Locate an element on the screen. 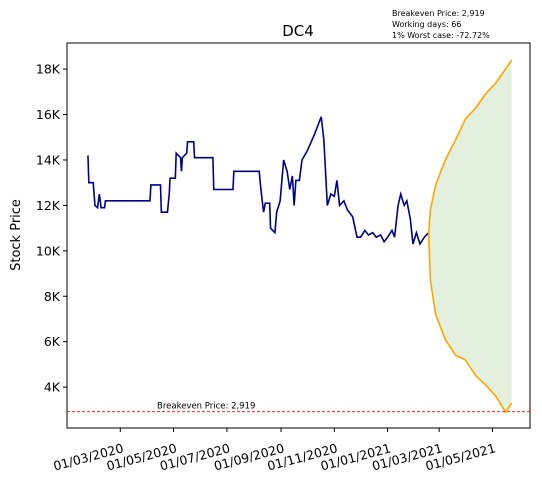 This screenshot has height=482, width=542. breakeven-label: Breakeven Price: 2,919 is located at coordinates (206, 407).